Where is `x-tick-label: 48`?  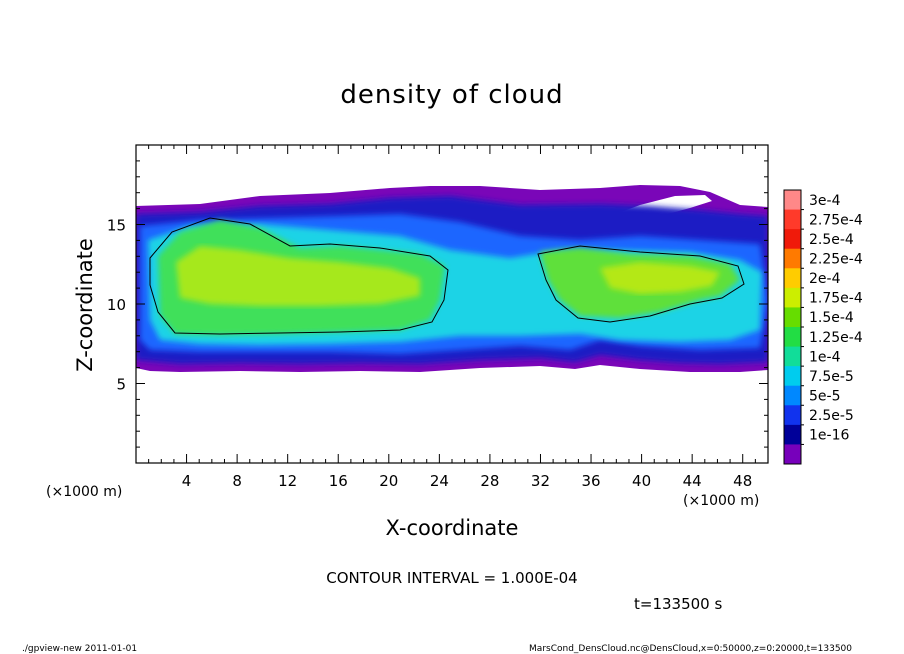 x-tick-label: 48 is located at coordinates (742, 481).